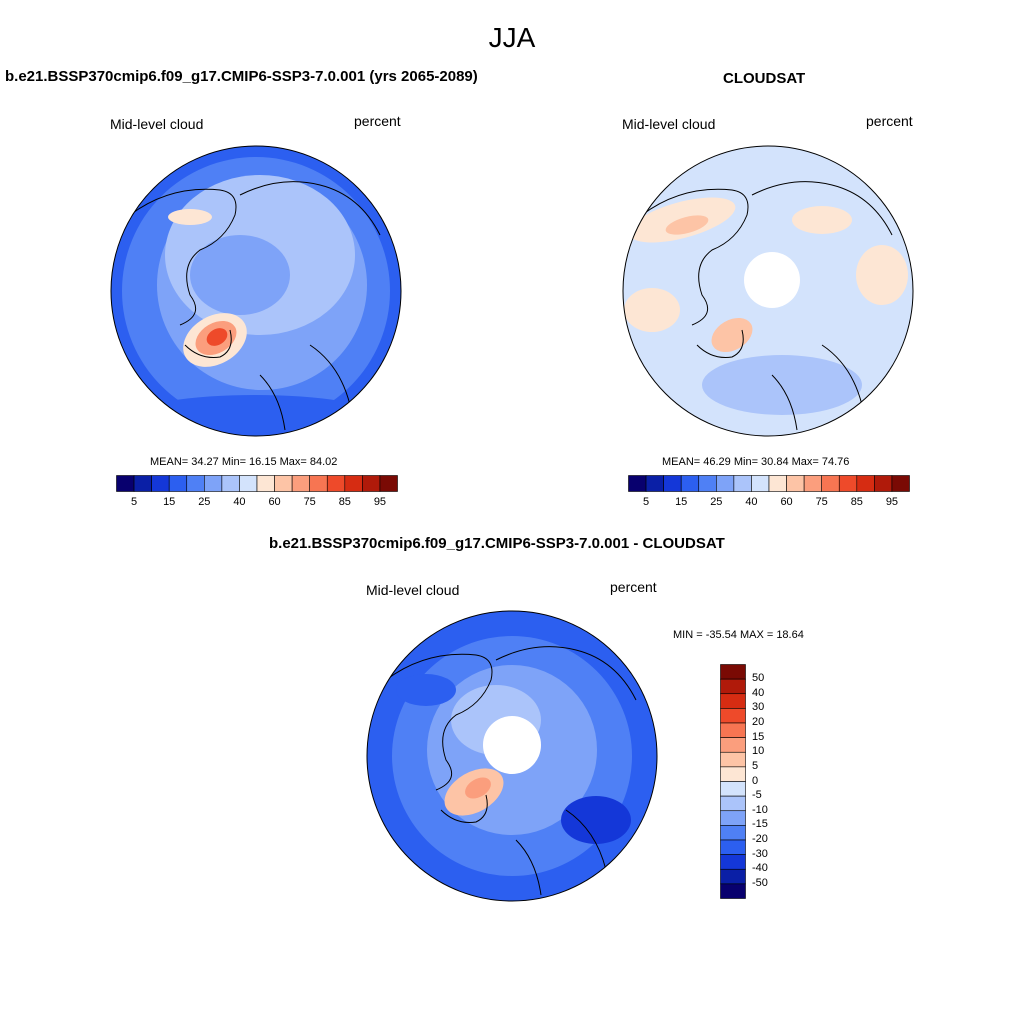  What do you see at coordinates (756, 462) in the screenshot?
I see `obs-stats: MEAN= 46.29 Min= 30.84 Max= 74.76` at bounding box center [756, 462].